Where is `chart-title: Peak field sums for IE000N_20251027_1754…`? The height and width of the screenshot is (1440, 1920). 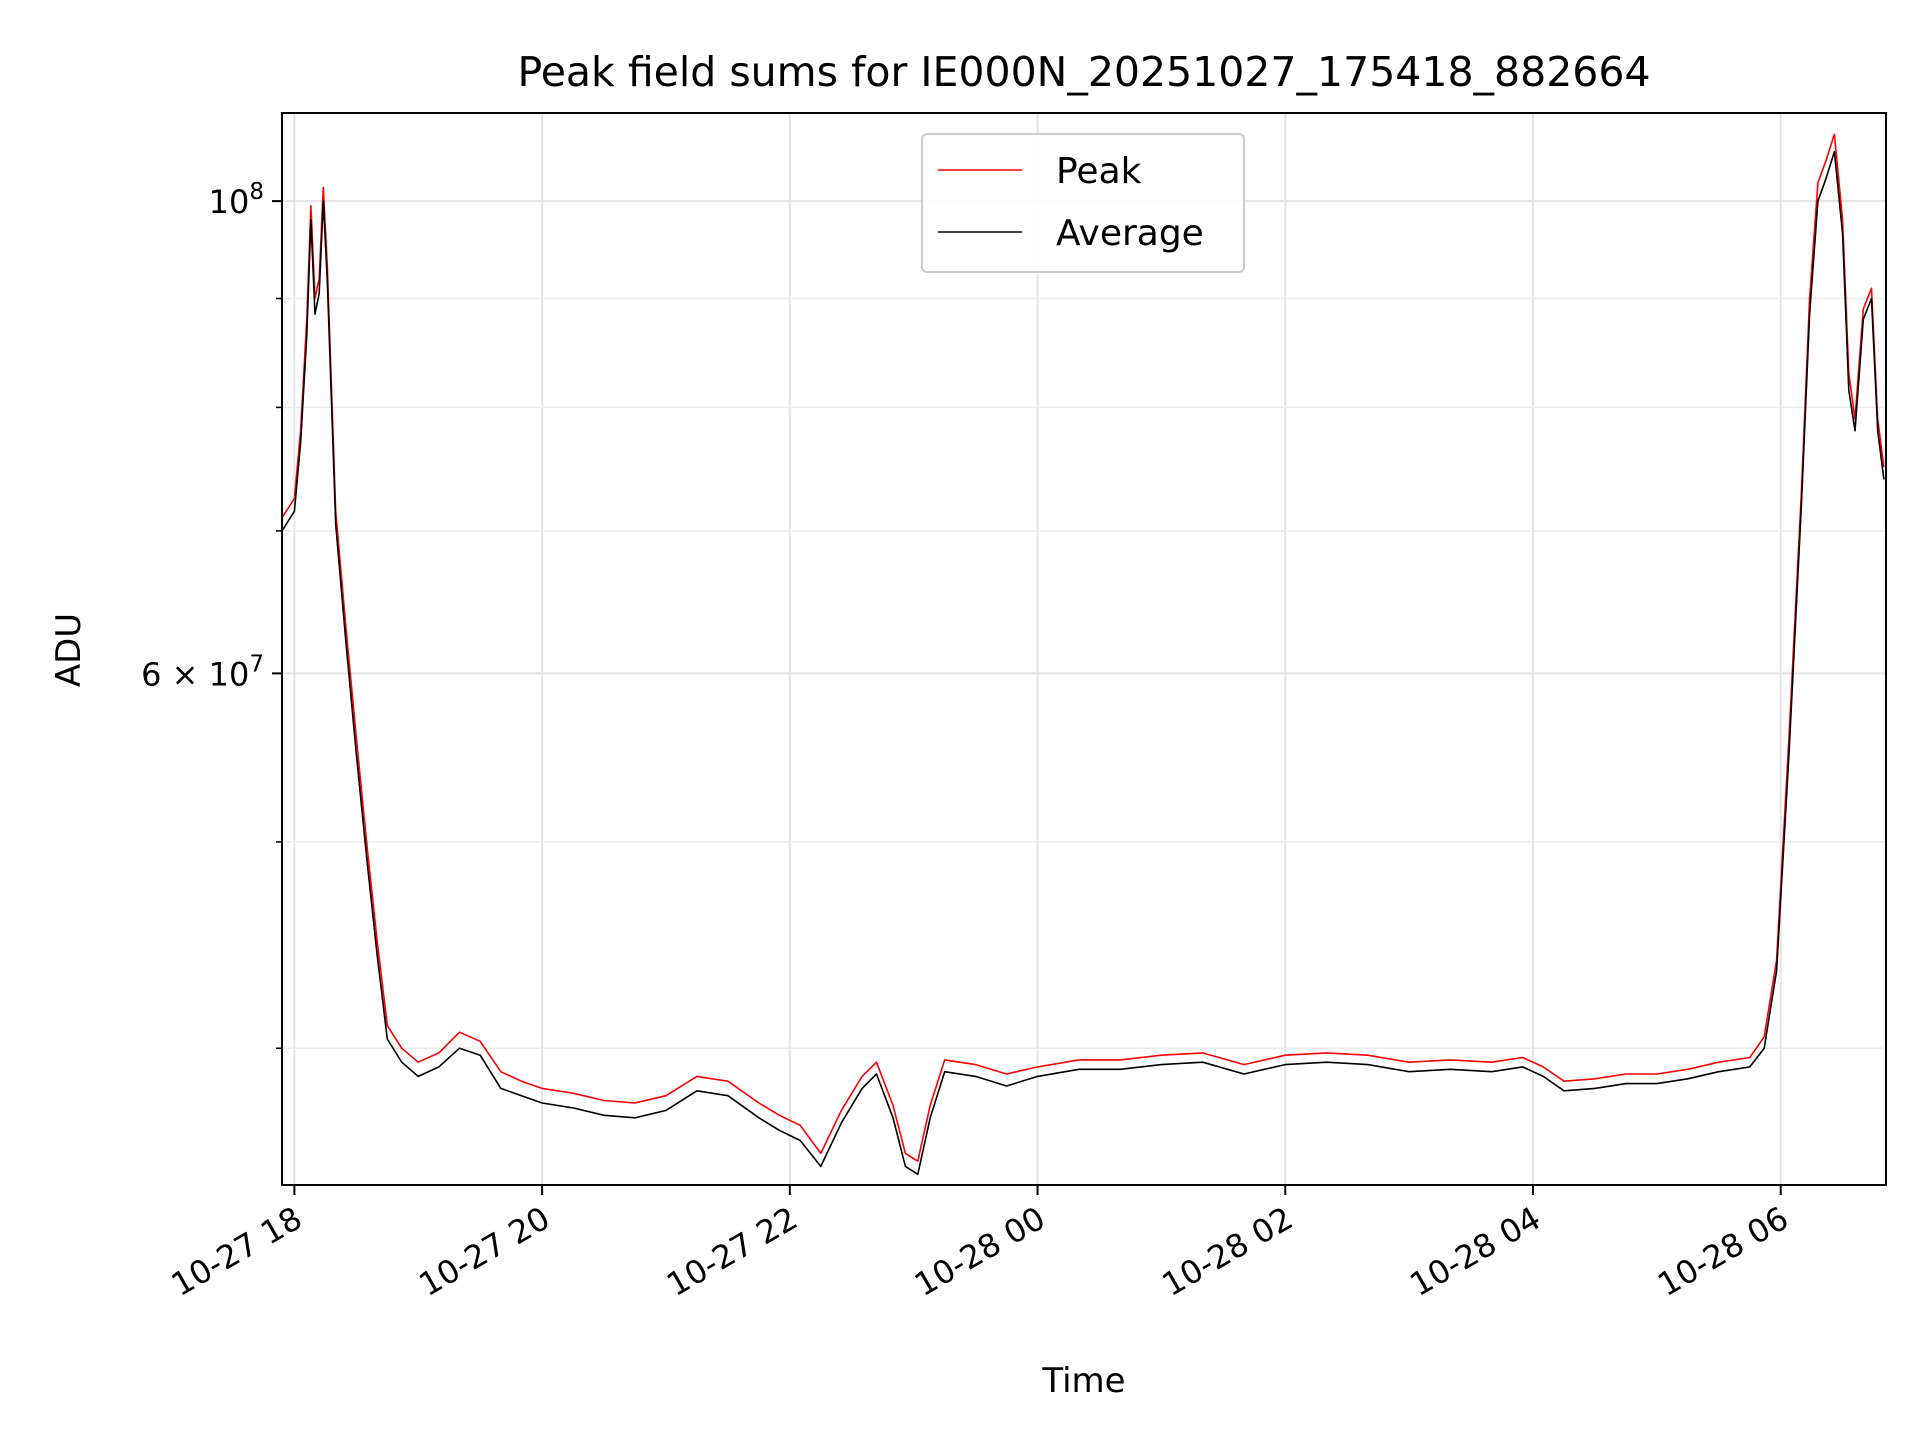
chart-title: Peak field sums for IE000N_20251027_1754… is located at coordinates (1083, 72).